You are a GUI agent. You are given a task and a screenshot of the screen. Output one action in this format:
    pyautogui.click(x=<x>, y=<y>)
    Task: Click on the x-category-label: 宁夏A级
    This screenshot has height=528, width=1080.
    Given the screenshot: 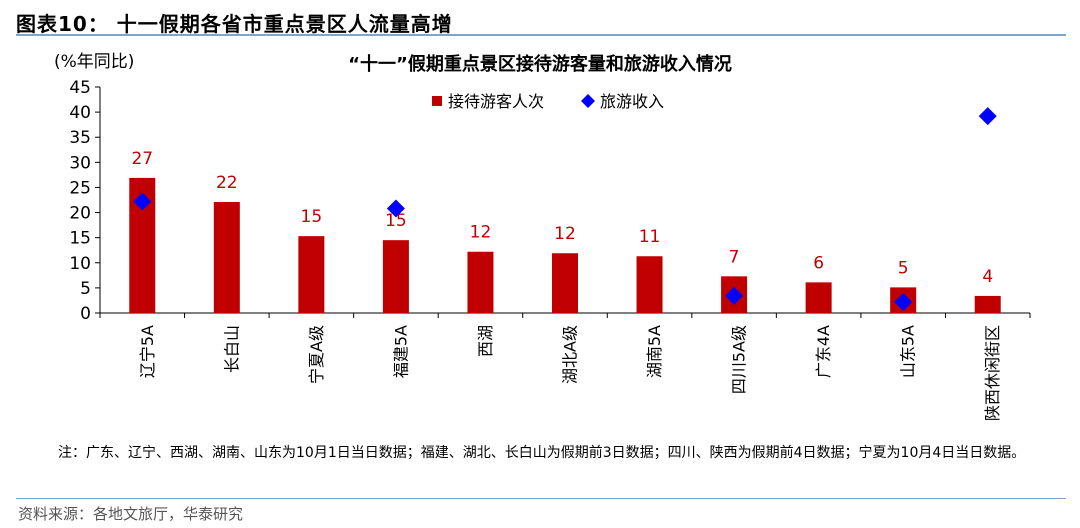 What is the action you would take?
    pyautogui.click(x=316, y=354)
    